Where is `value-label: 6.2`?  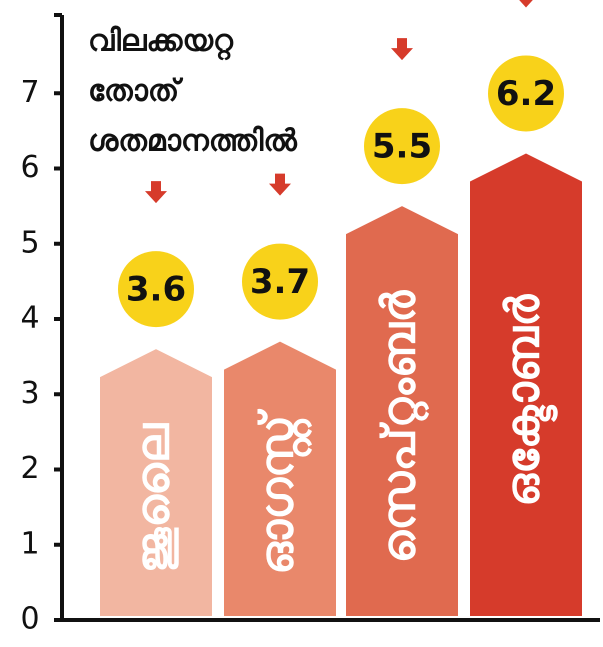
value-label: 6.2 is located at coordinates (526, 94).